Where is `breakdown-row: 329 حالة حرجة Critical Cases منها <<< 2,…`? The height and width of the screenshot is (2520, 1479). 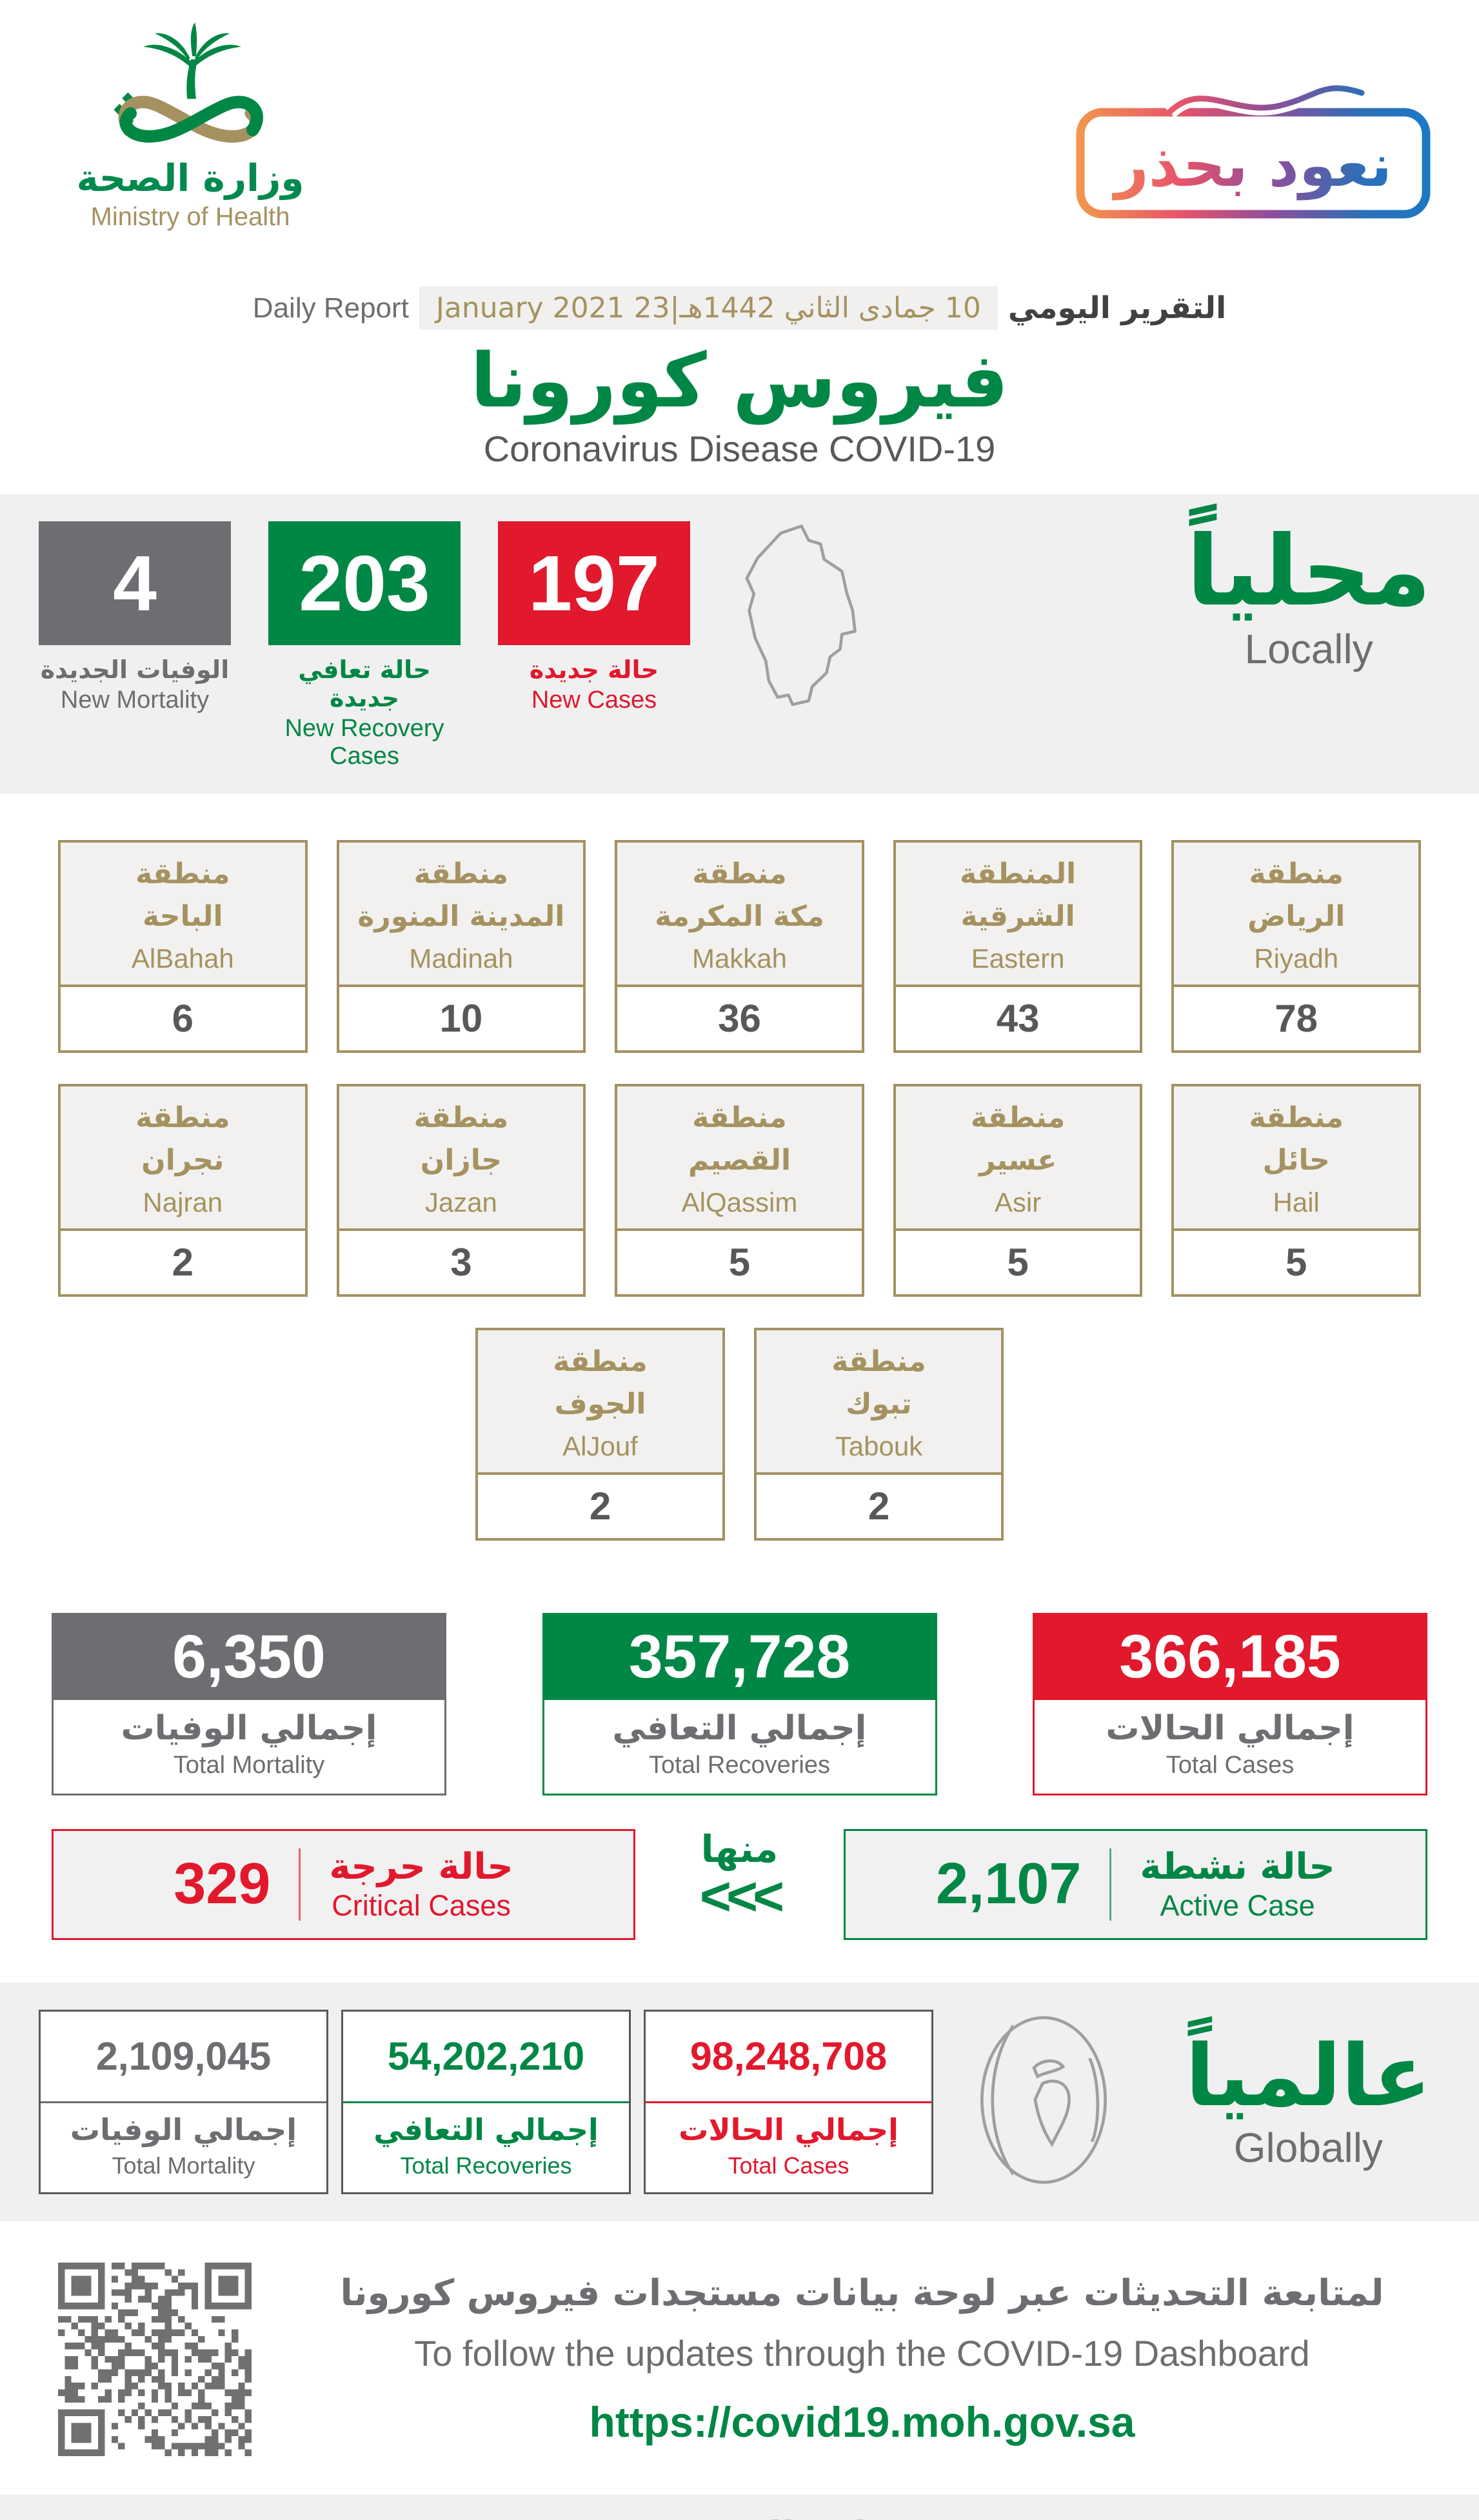 breakdown-row: 329 حالة حرجة Critical Cases منها <<< 2,… is located at coordinates (739, 1867).